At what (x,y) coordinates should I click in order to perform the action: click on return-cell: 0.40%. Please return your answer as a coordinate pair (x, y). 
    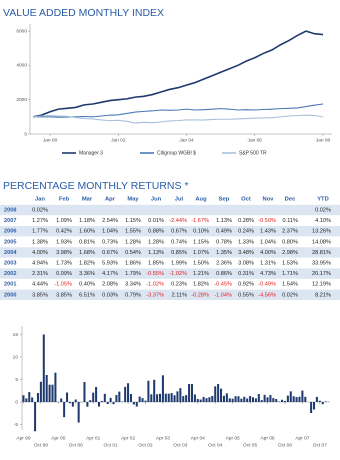
    Looking at the image, I should click on (87, 285).